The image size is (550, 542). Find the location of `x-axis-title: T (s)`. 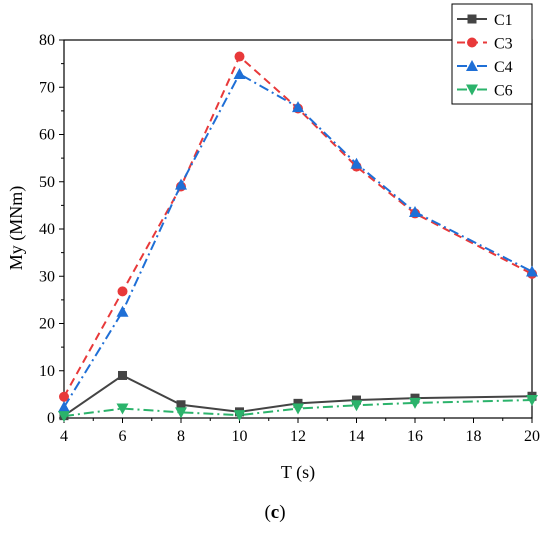

x-axis-title: T (s) is located at coordinates (298, 472).